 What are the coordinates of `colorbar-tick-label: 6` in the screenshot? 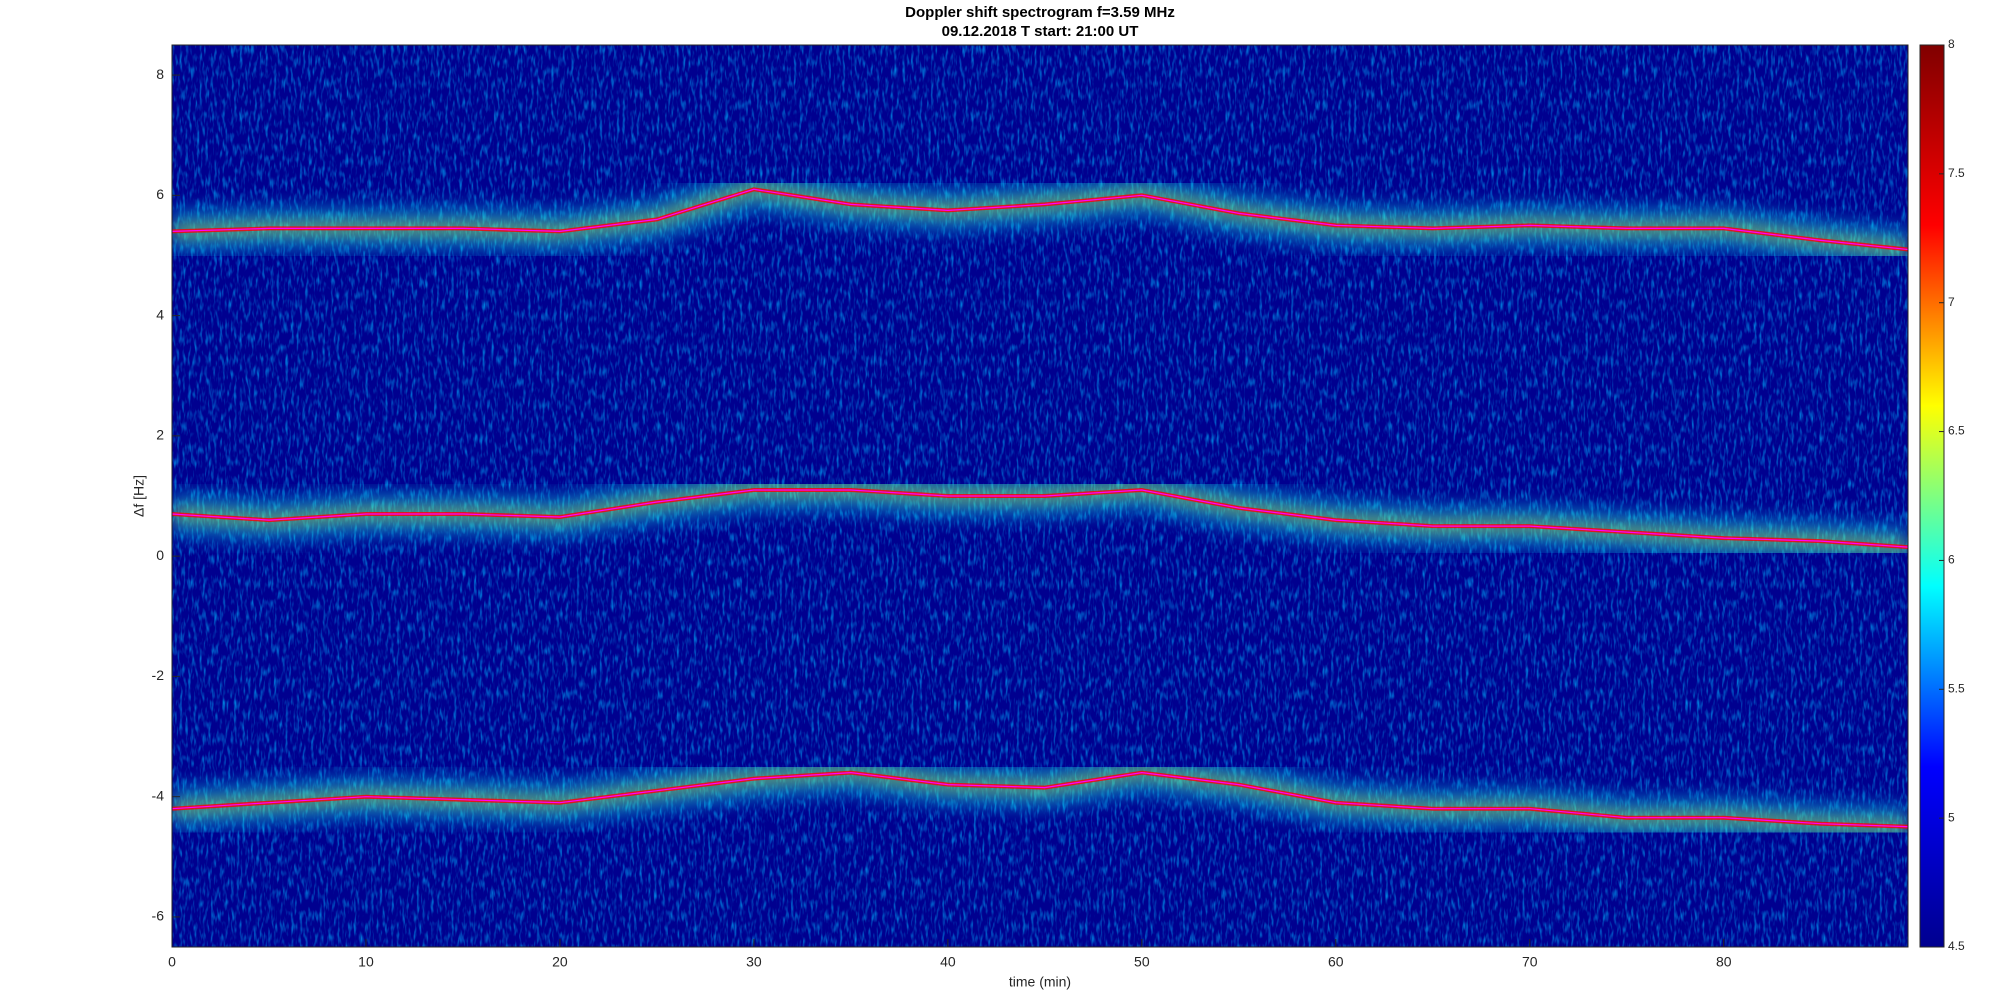 It's located at (1951, 560).